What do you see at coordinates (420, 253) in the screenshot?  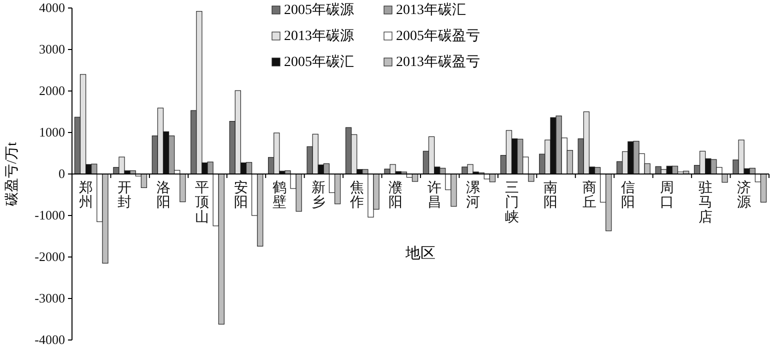 I see `x-axis-title: 地区` at bounding box center [420, 253].